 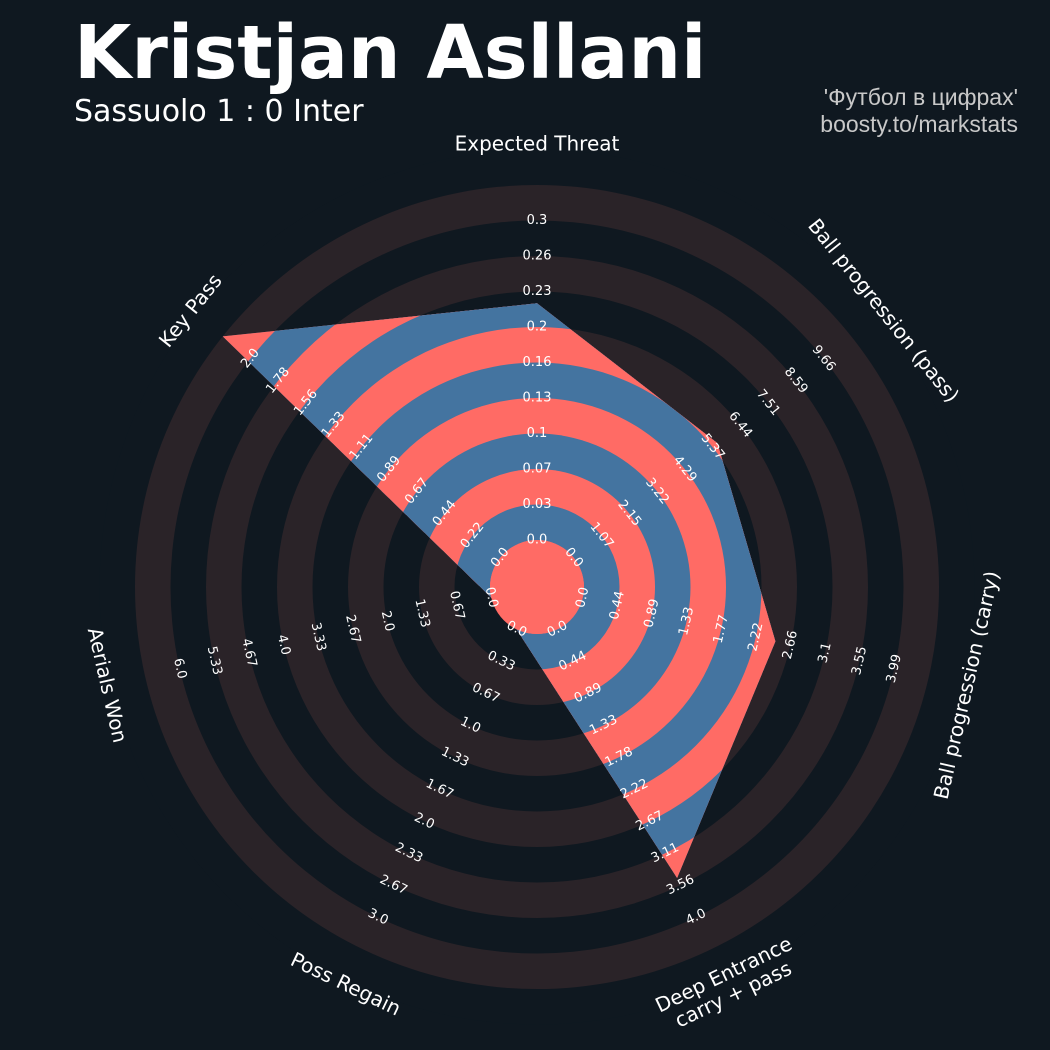 What do you see at coordinates (651, 614) in the screenshot?
I see `tick-label-axis2-2: 0.89` at bounding box center [651, 614].